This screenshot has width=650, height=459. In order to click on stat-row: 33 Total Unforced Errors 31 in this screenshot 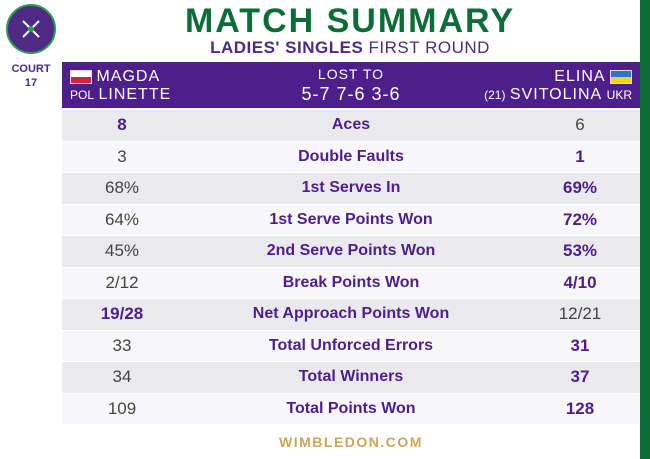, I will do `click(351, 346)`.